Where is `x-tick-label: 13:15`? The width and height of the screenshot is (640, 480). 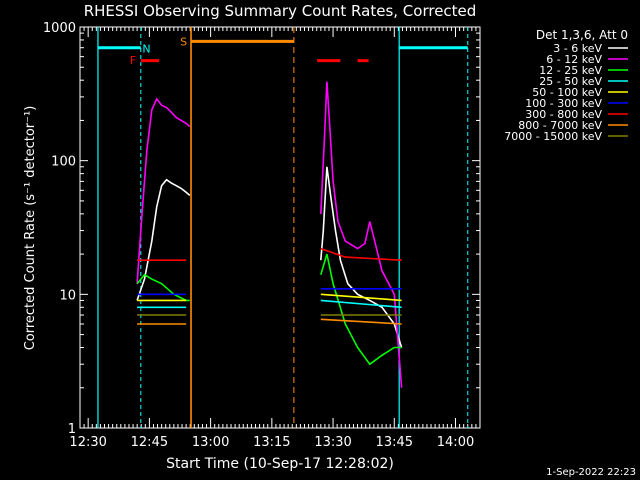 x-tick-label: 13:15 is located at coordinates (271, 442).